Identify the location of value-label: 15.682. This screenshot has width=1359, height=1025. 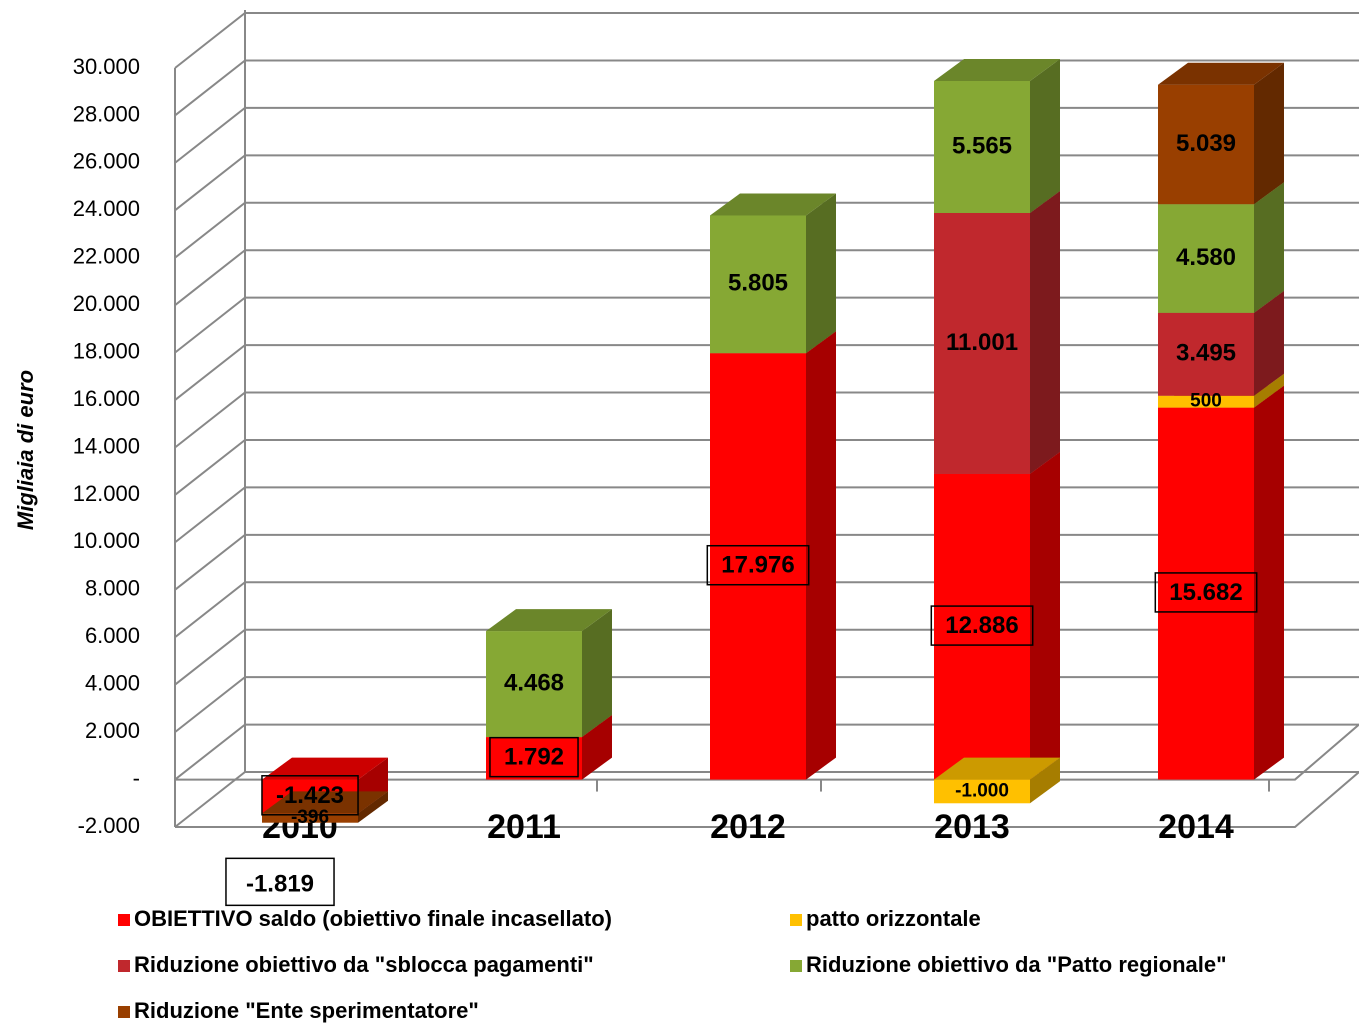
(1205, 592).